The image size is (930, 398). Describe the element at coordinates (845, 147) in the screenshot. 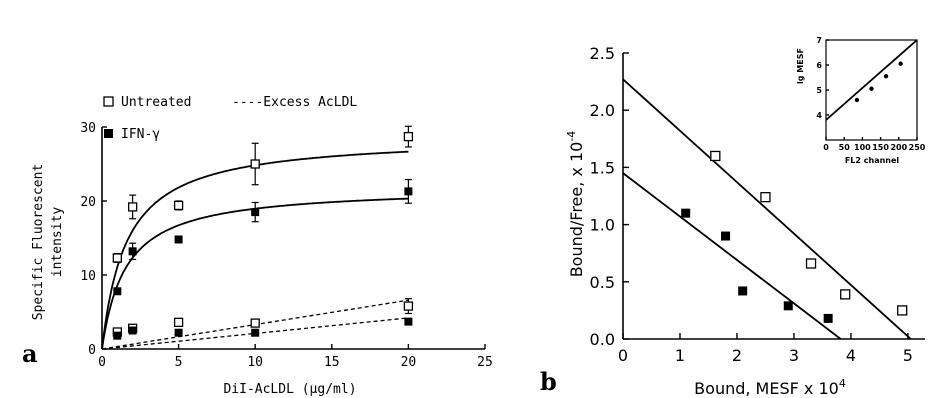

I see `inset-x-tick-label: 50` at that location.